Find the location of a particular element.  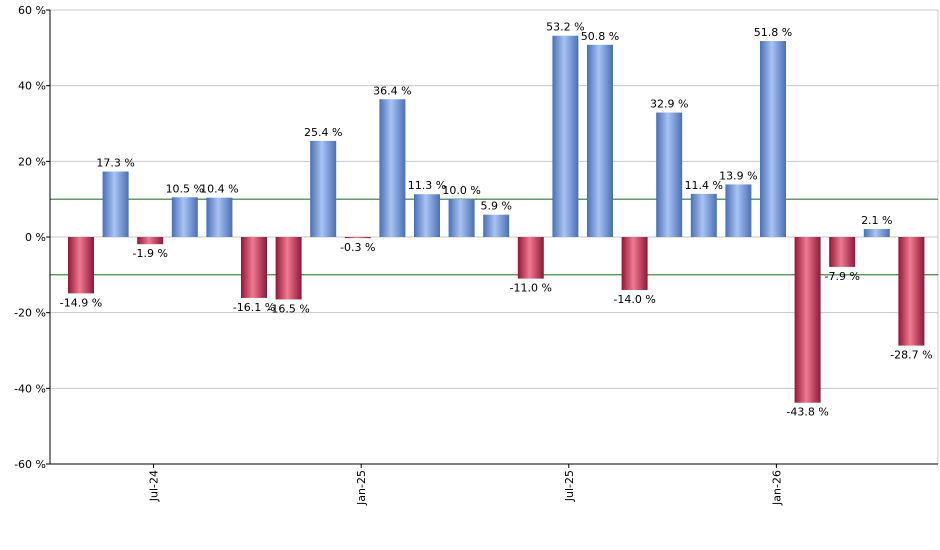

bar-value-label: -28.7 % is located at coordinates (911, 355).